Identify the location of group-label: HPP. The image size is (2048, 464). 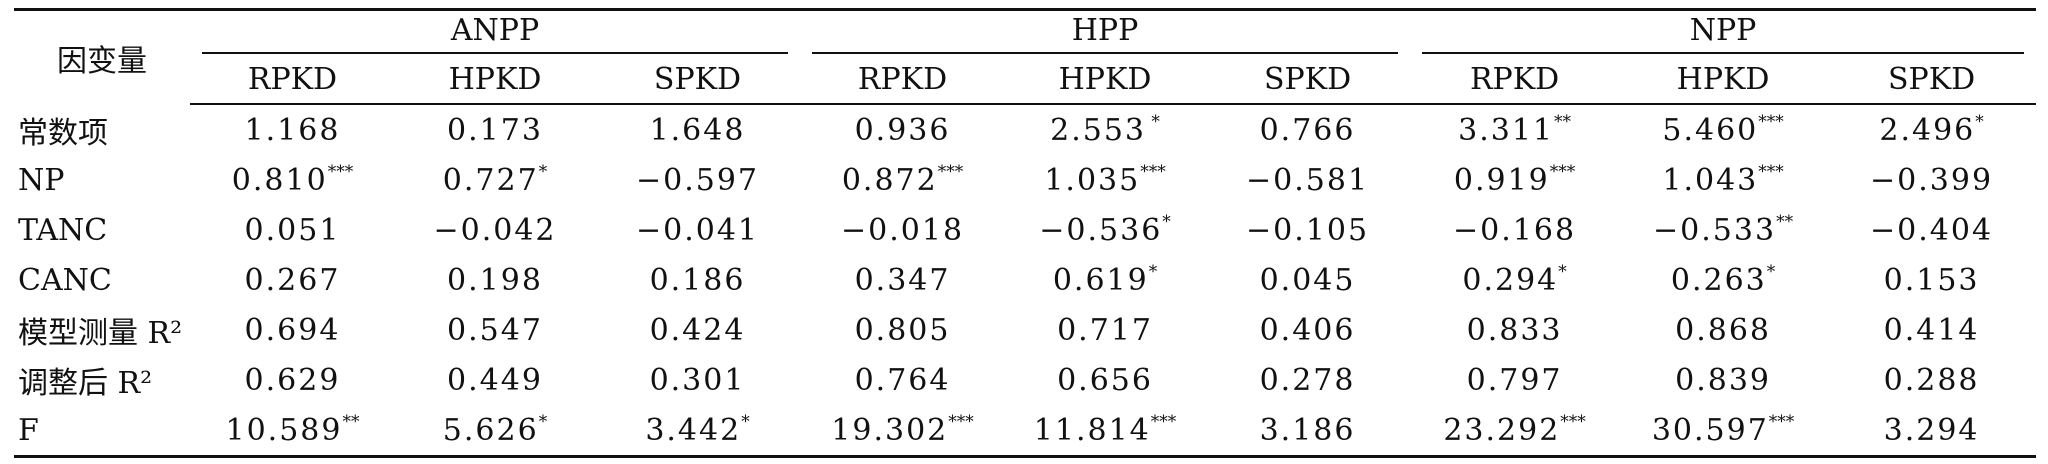
(1105, 33).